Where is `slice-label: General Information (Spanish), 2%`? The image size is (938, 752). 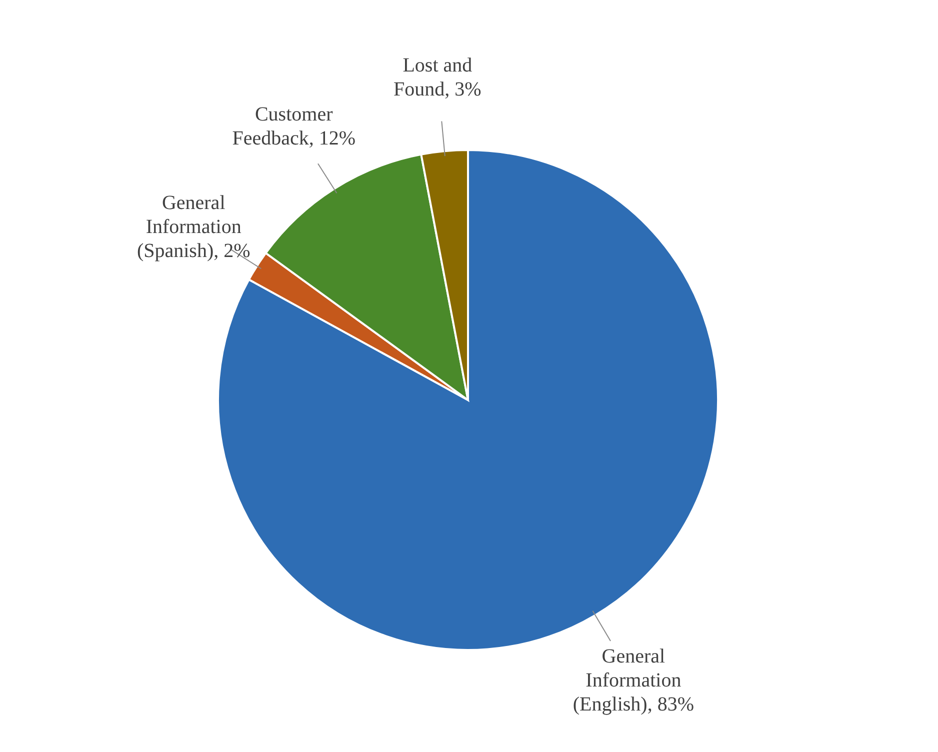 slice-label: General Information (Spanish), 2% is located at coordinates (193, 227).